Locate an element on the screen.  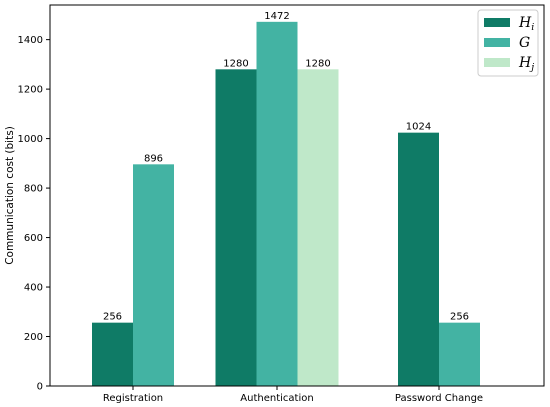
data-label-registration-series-1: 256 is located at coordinates (112, 317).